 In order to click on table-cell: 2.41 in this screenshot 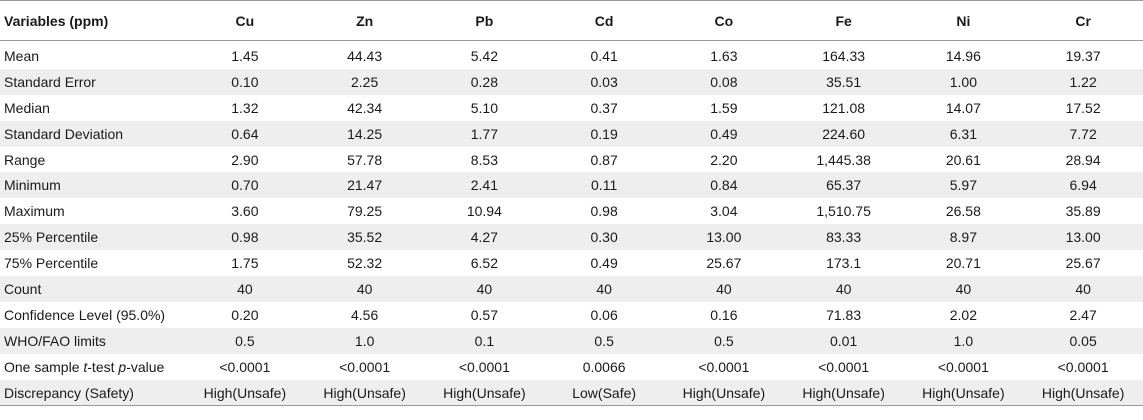, I will do `click(484, 185)`.